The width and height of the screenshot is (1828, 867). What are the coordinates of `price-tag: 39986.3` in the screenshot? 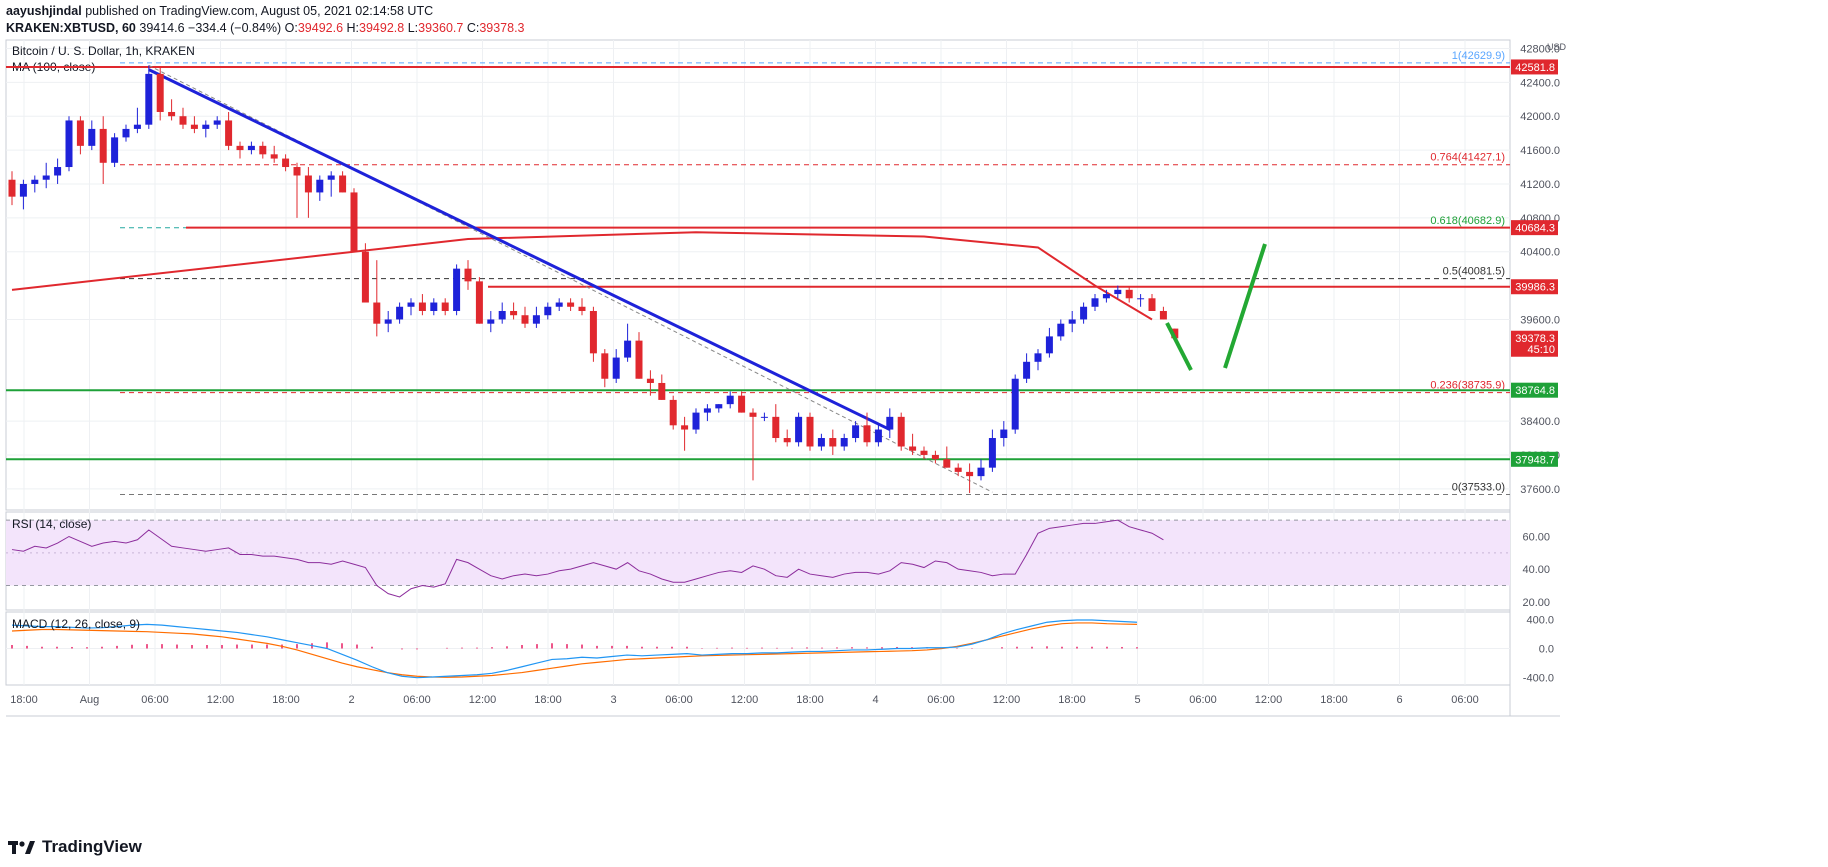 It's located at (1534, 287).